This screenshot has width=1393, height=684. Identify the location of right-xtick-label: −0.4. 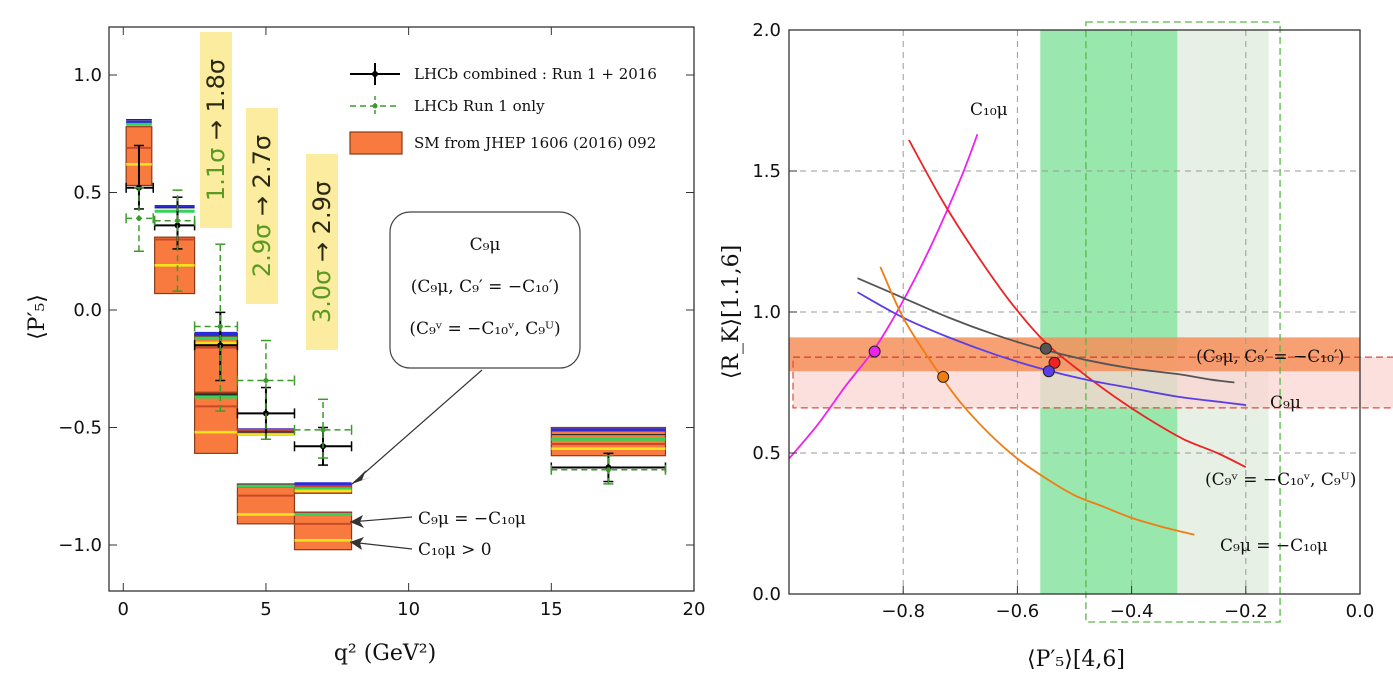
(1132, 611).